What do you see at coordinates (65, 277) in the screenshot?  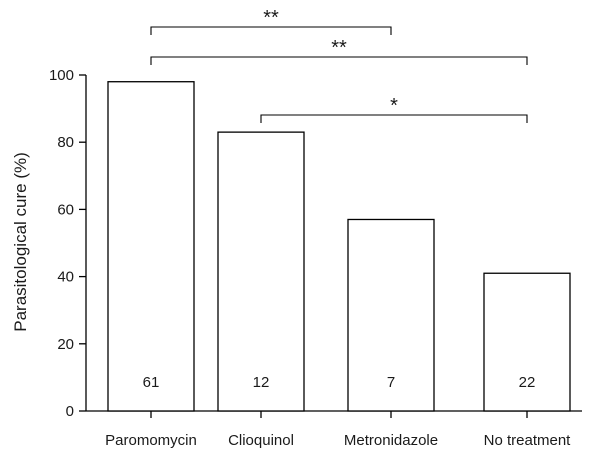 I see `y-tick-label: 40` at bounding box center [65, 277].